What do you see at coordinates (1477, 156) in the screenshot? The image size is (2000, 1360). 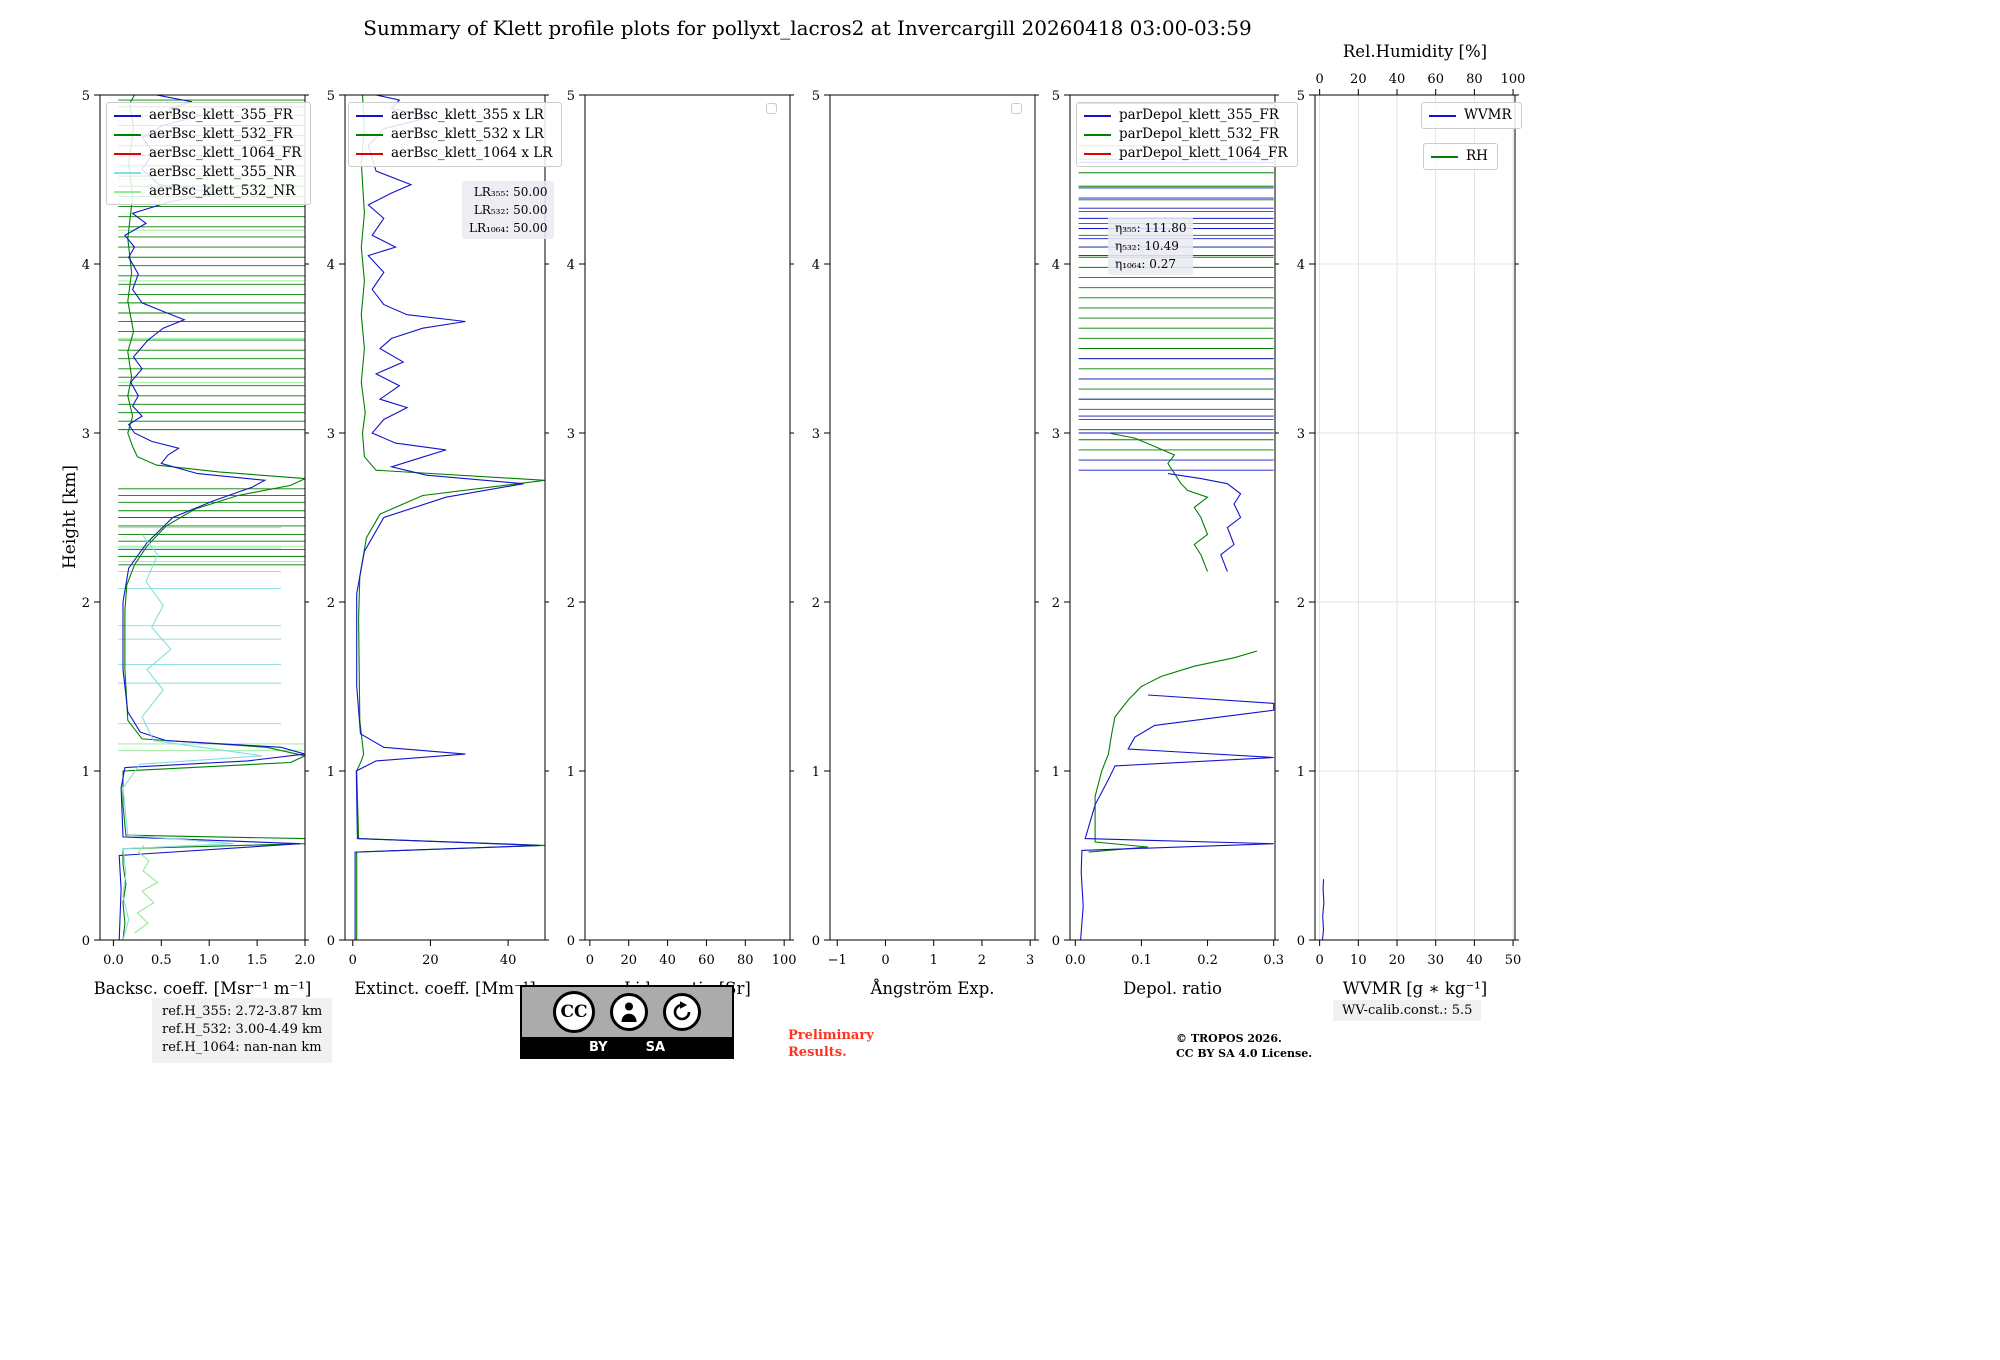 I see `legend-label: RH` at bounding box center [1477, 156].